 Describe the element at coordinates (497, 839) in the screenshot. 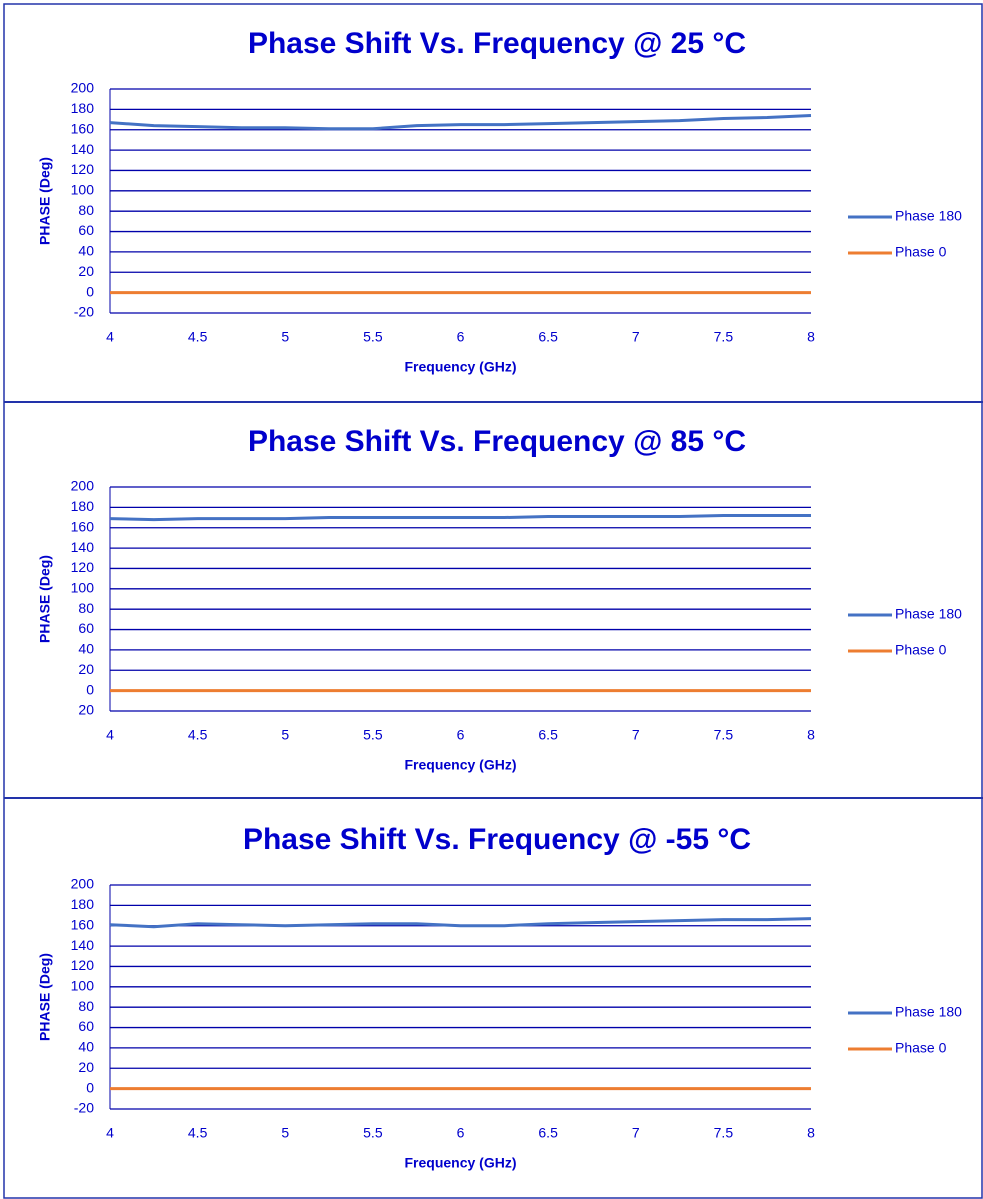

I see `chart-title: Phase Shift Vs. Frequency @ -55 °C` at that location.